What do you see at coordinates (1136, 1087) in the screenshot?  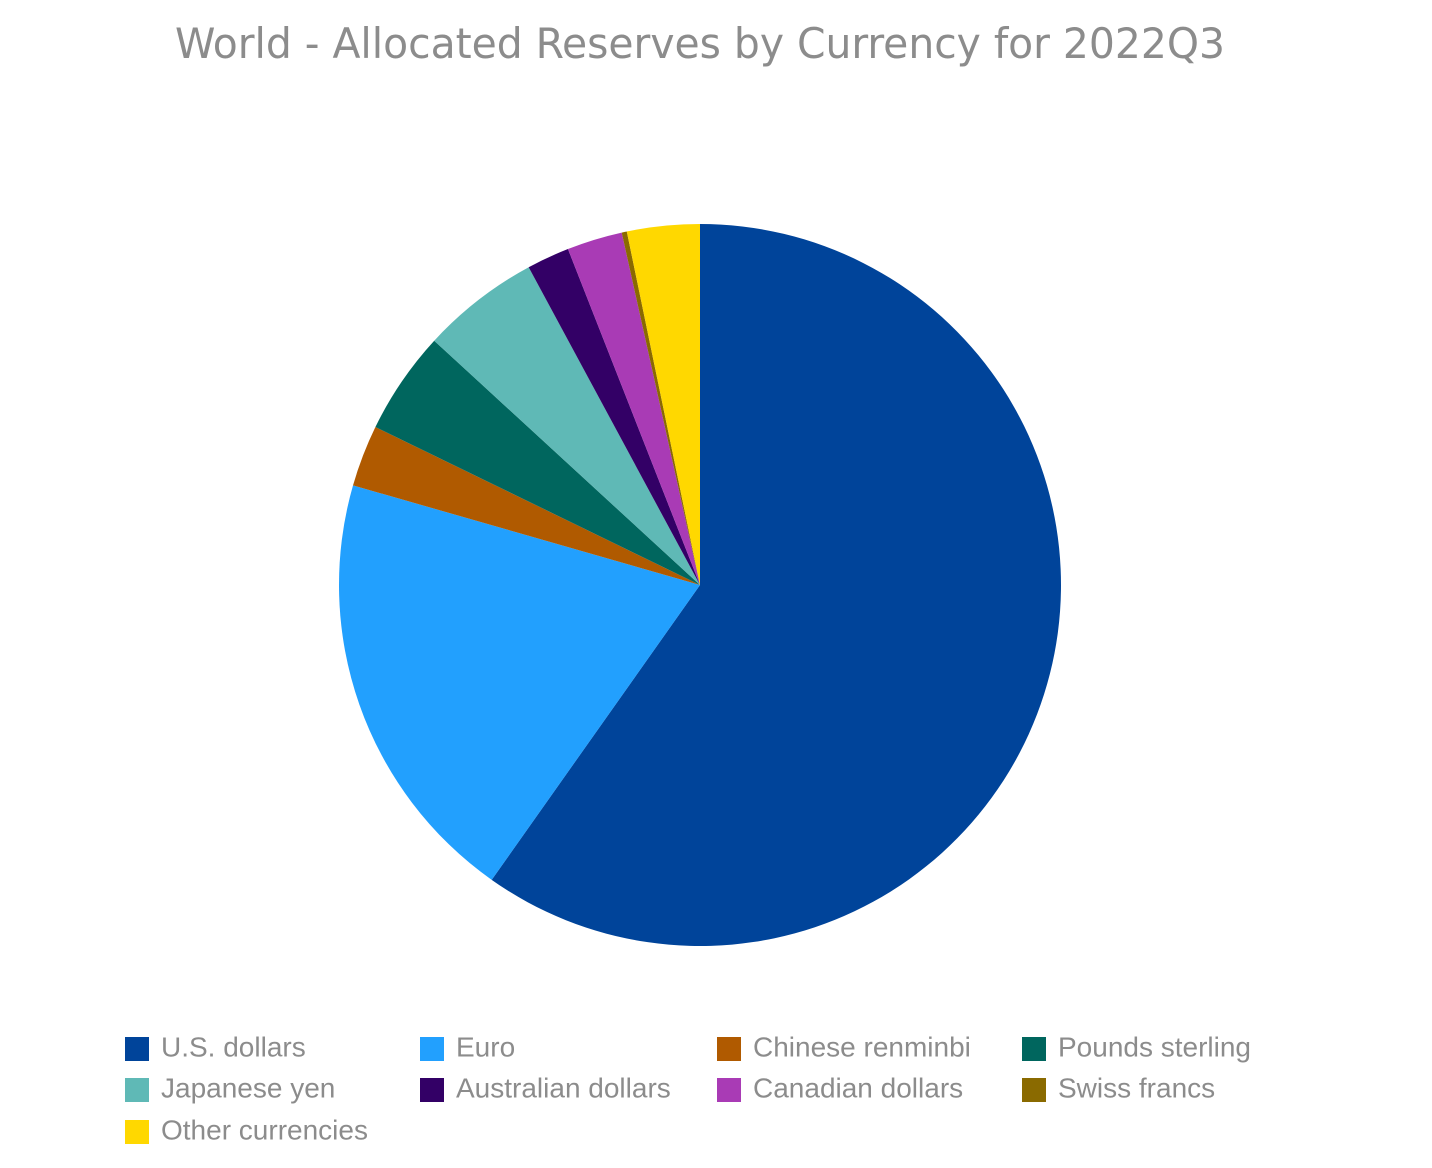 I see `legend-label: Swiss francs` at bounding box center [1136, 1087].